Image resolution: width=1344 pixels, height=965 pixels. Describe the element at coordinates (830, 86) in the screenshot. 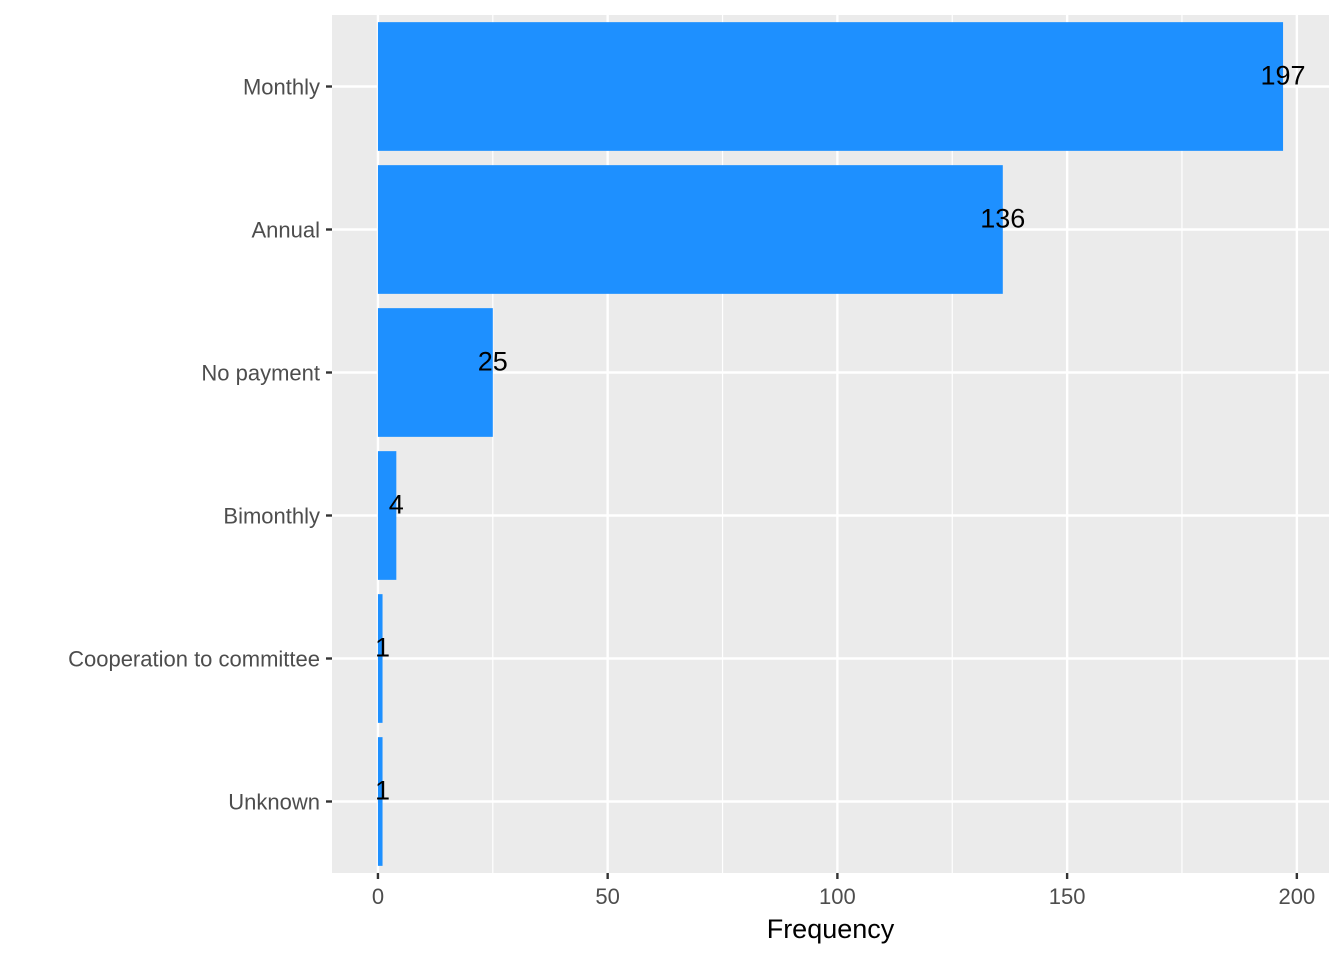

I see `bar-monthly` at that location.